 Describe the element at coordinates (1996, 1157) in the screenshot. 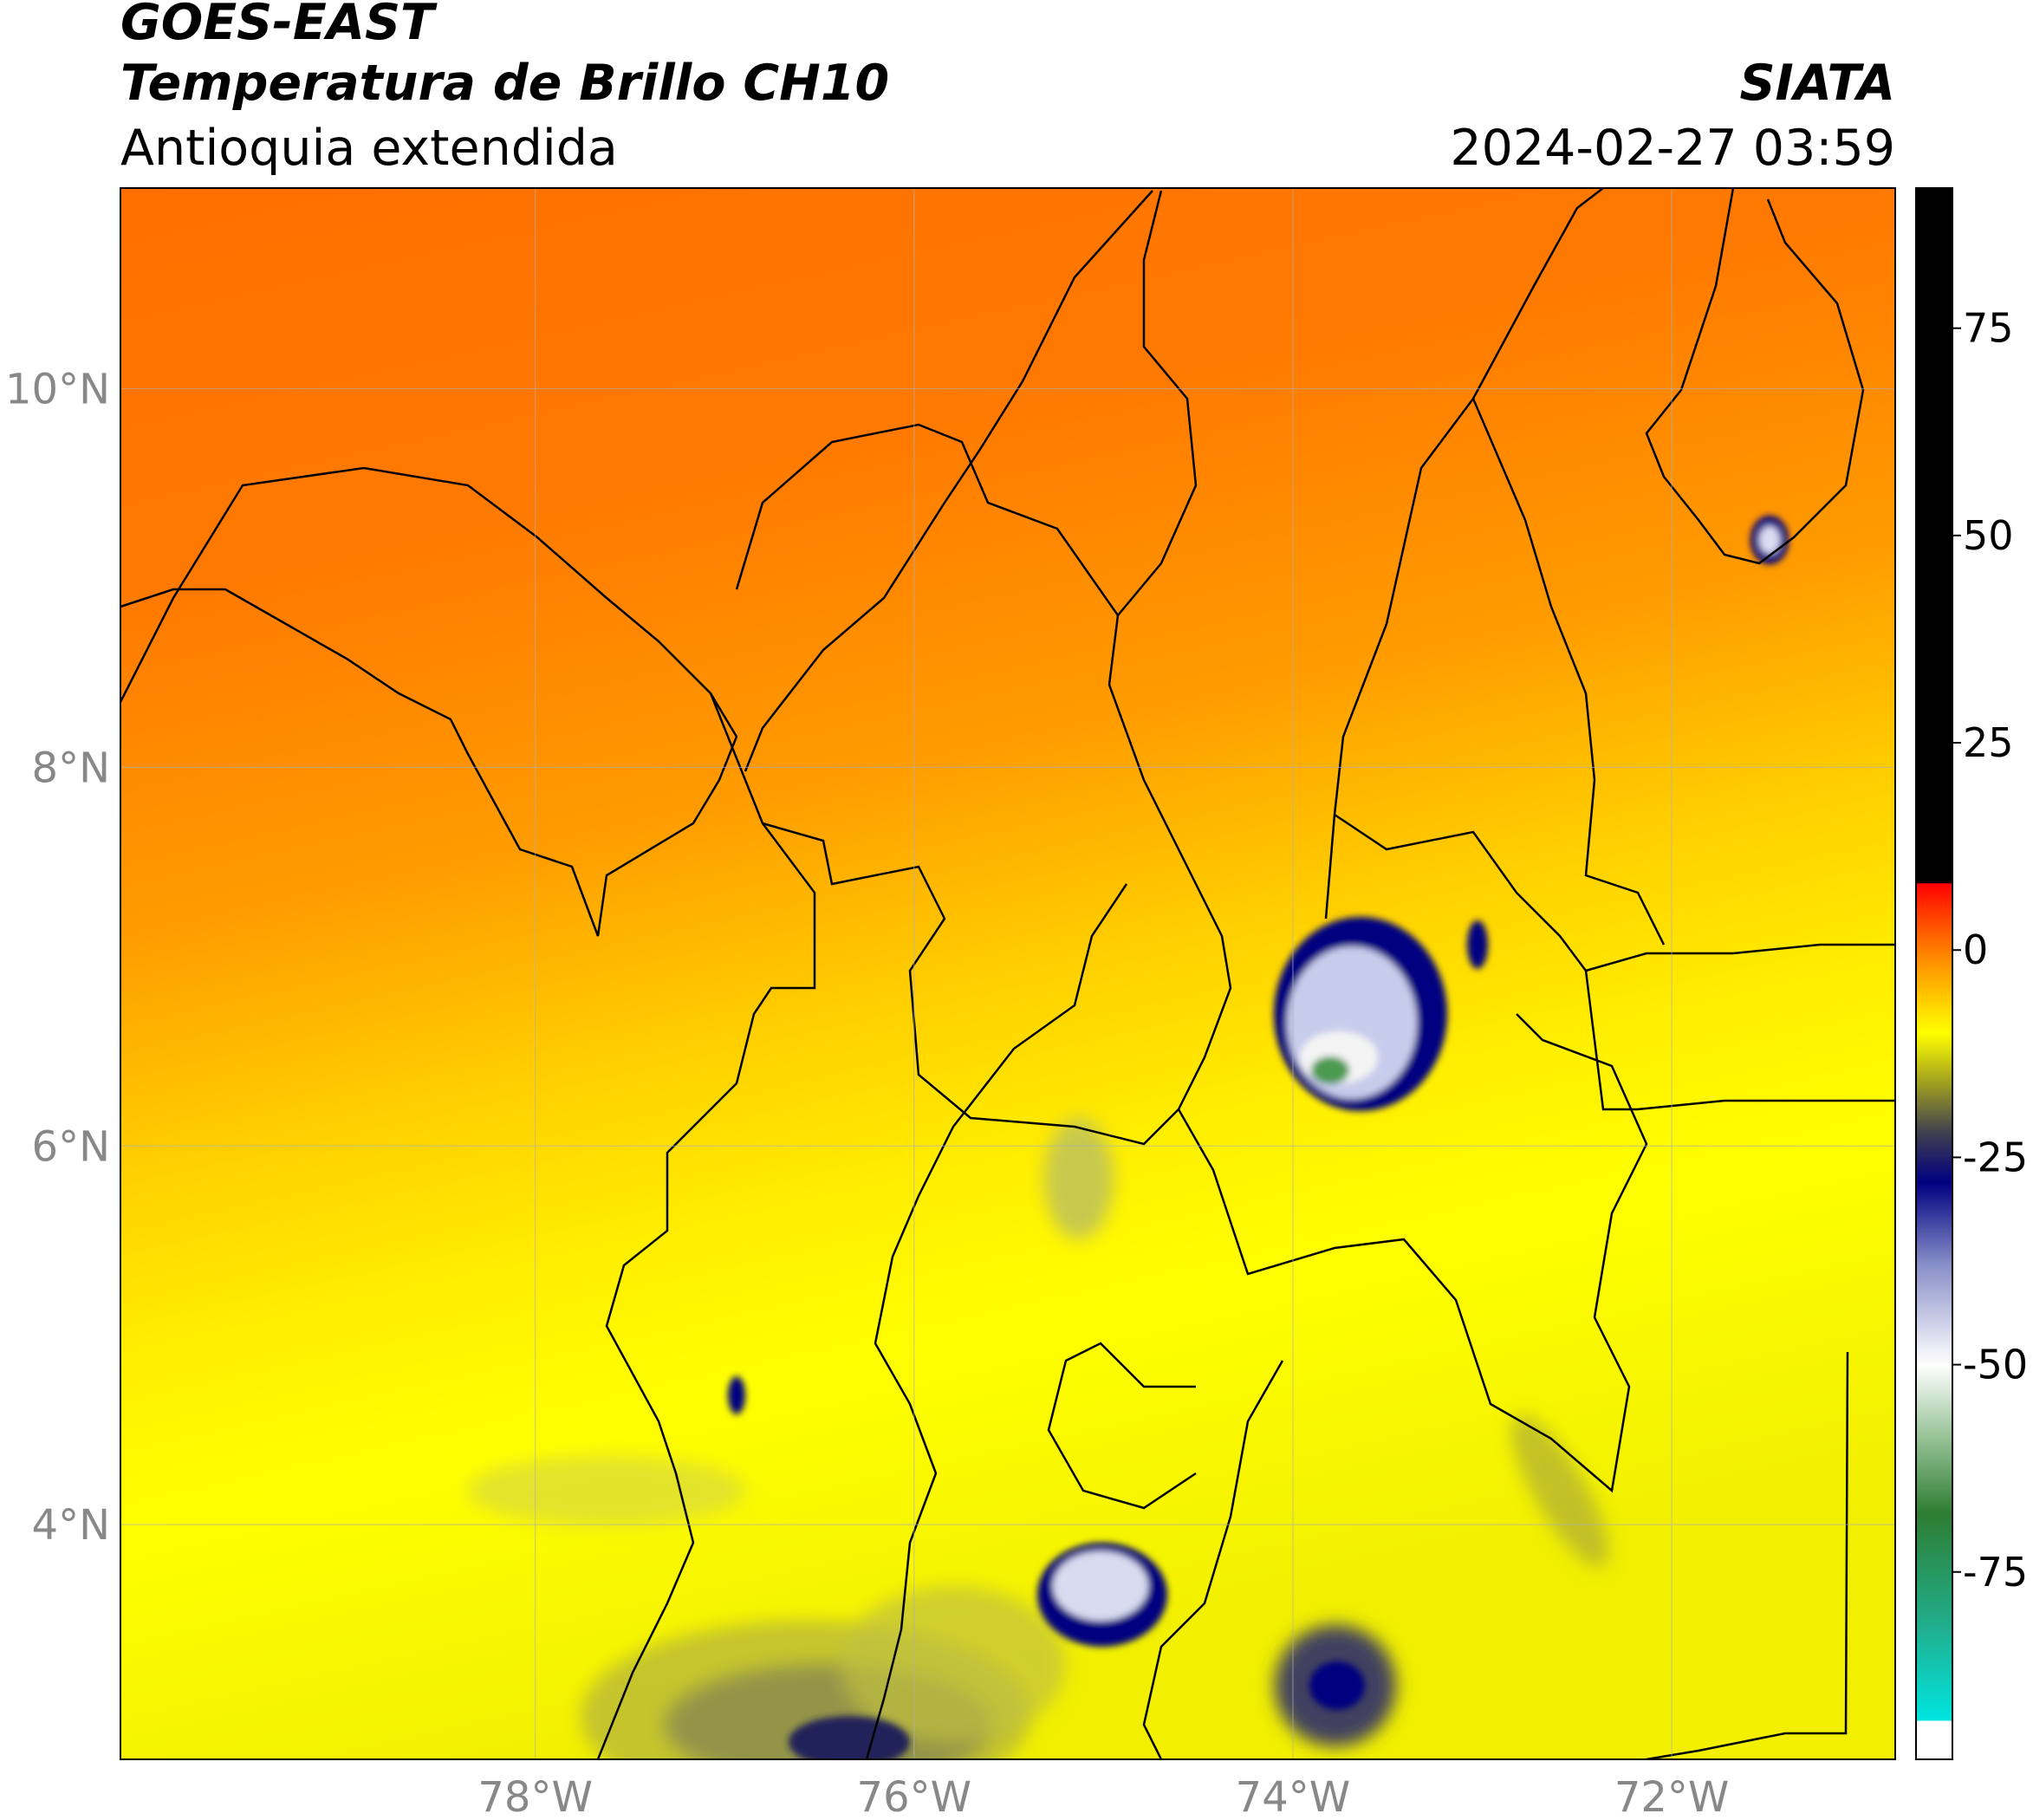

I see `colorbar-tick-label: -25` at that location.